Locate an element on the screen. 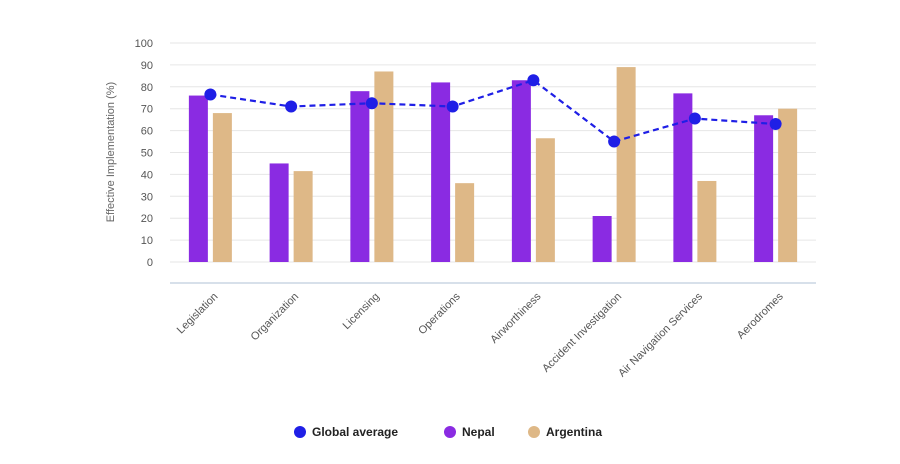 This screenshot has height=464, width=900. legend-marker-nepal is located at coordinates (450, 432).